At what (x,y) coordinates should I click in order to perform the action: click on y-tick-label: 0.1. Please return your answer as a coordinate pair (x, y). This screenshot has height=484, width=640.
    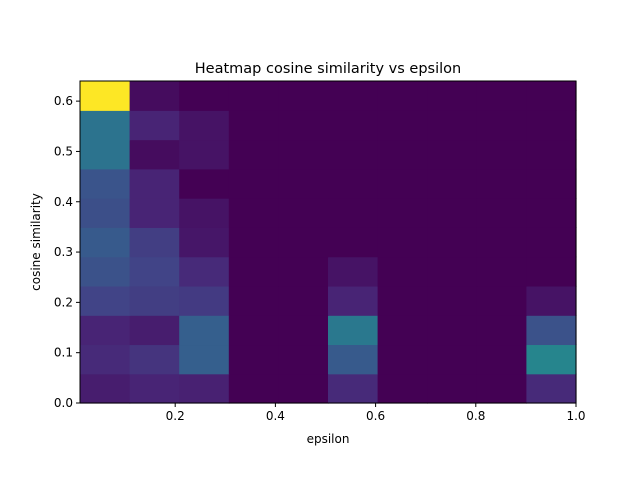
    Looking at the image, I should click on (63, 353).